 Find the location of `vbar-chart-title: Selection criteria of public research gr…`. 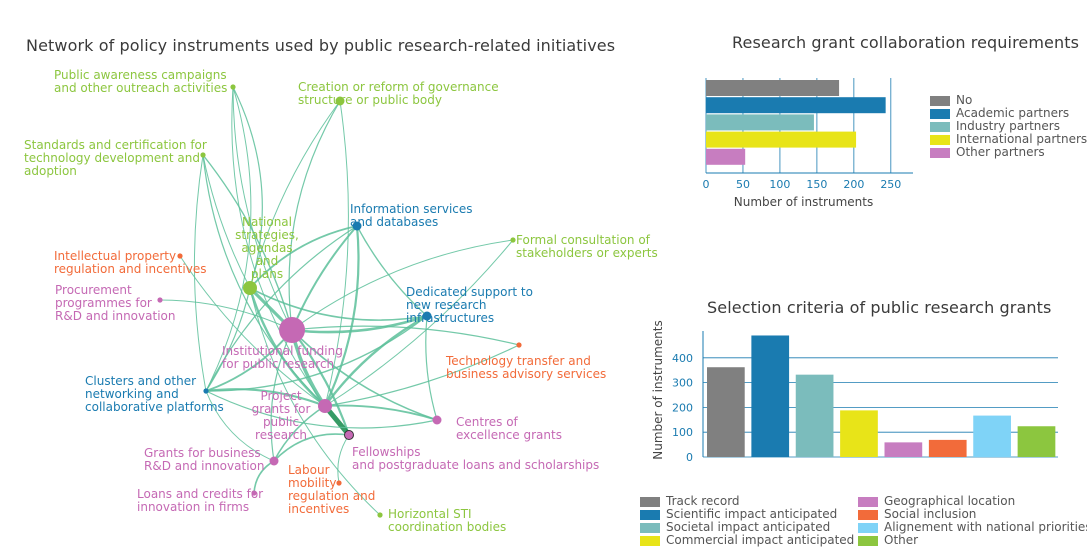

vbar-chart-title: Selection criteria of public research gr… is located at coordinates (879, 307).